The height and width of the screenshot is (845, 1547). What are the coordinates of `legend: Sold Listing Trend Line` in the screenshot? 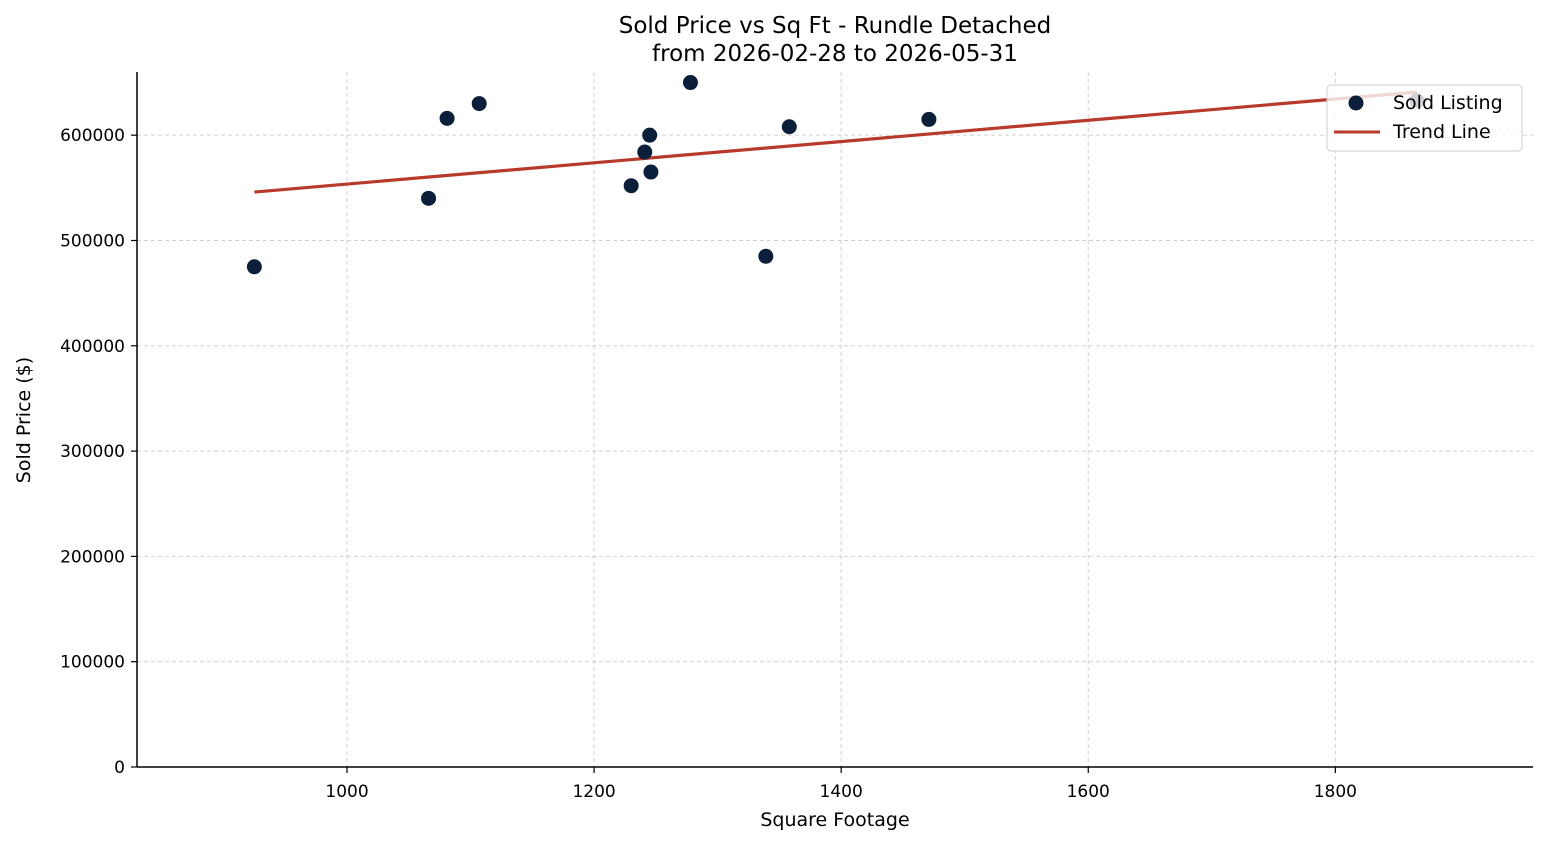 It's located at (1424, 118).